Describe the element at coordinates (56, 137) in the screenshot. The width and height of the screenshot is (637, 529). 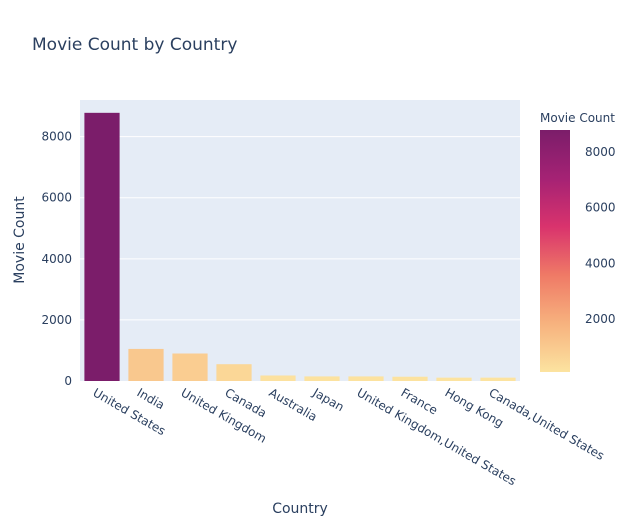
I see `y-tick-label: 8000` at that location.